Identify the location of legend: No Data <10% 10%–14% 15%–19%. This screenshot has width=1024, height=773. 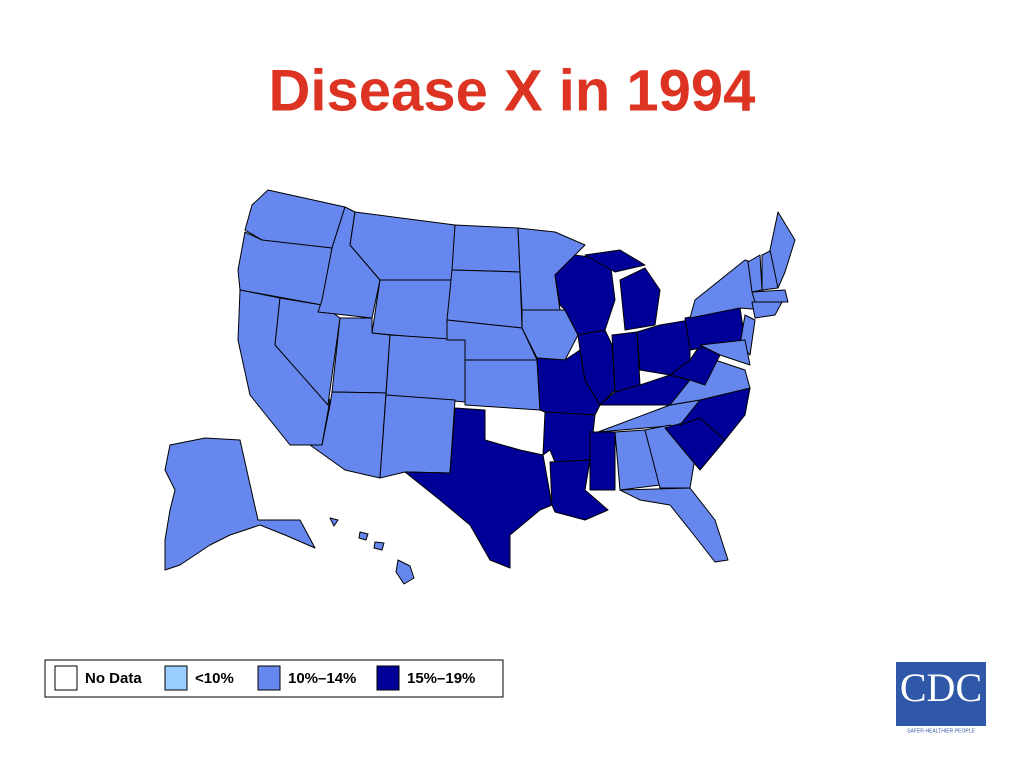
(264, 678).